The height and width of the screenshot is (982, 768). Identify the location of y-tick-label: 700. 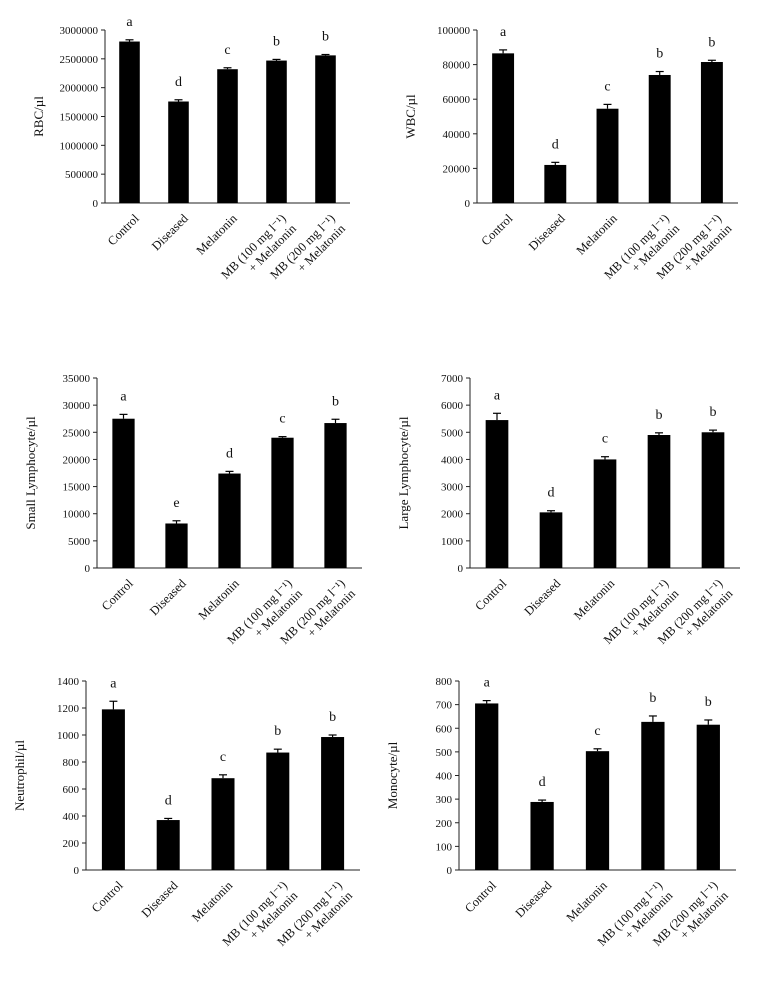
(444, 706).